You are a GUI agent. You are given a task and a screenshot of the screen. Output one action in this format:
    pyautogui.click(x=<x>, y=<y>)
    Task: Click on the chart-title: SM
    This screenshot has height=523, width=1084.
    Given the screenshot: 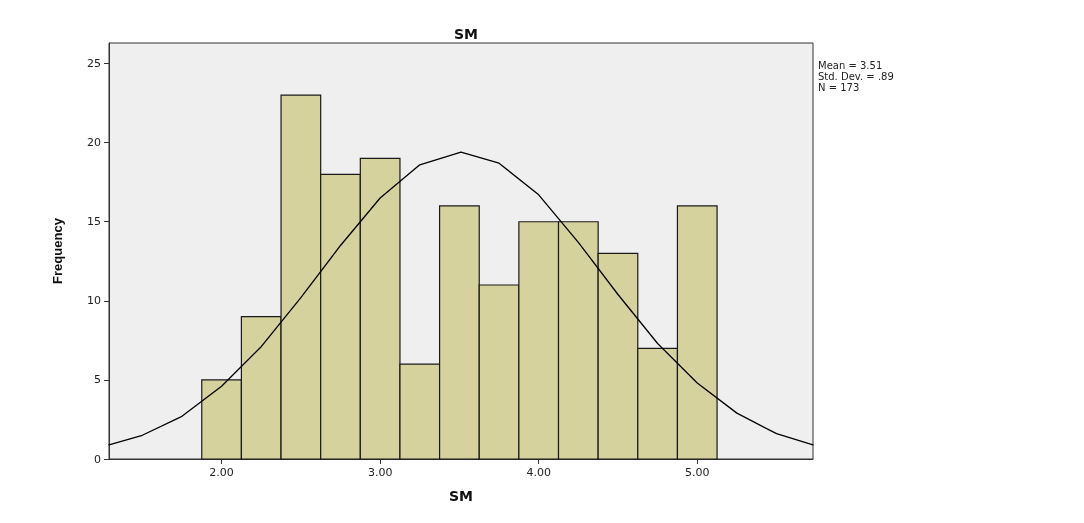 What is the action you would take?
    pyautogui.click(x=466, y=34)
    